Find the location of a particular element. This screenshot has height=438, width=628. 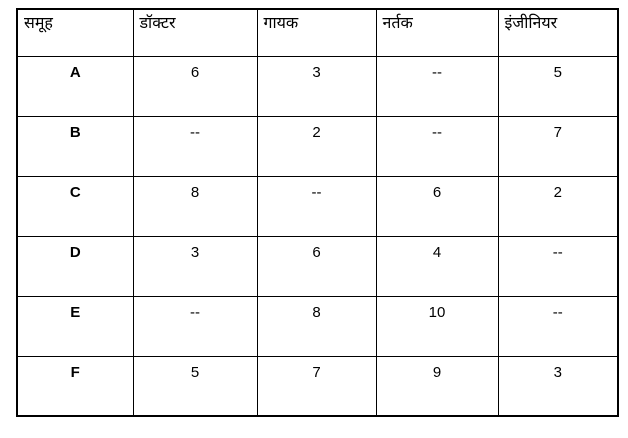

value-cell: 4 is located at coordinates (437, 266).